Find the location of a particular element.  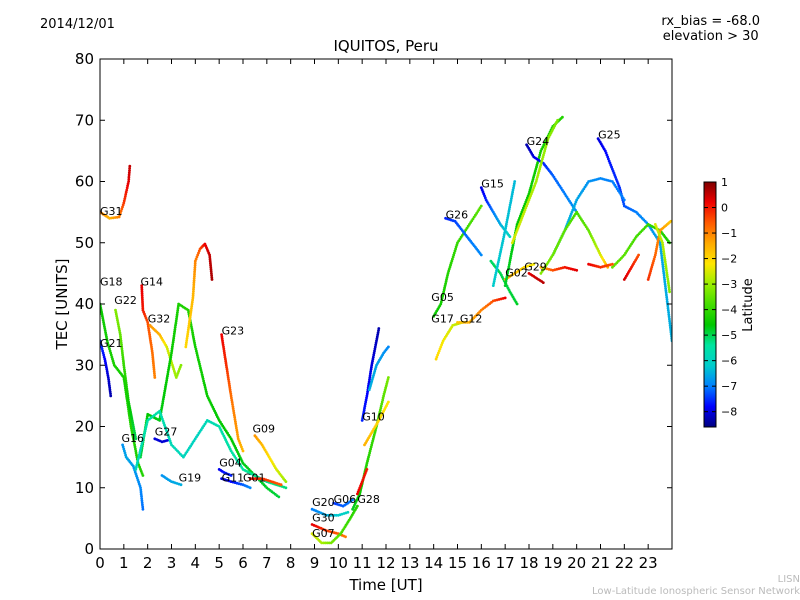

x-tick-label: 2 is located at coordinates (148, 563).